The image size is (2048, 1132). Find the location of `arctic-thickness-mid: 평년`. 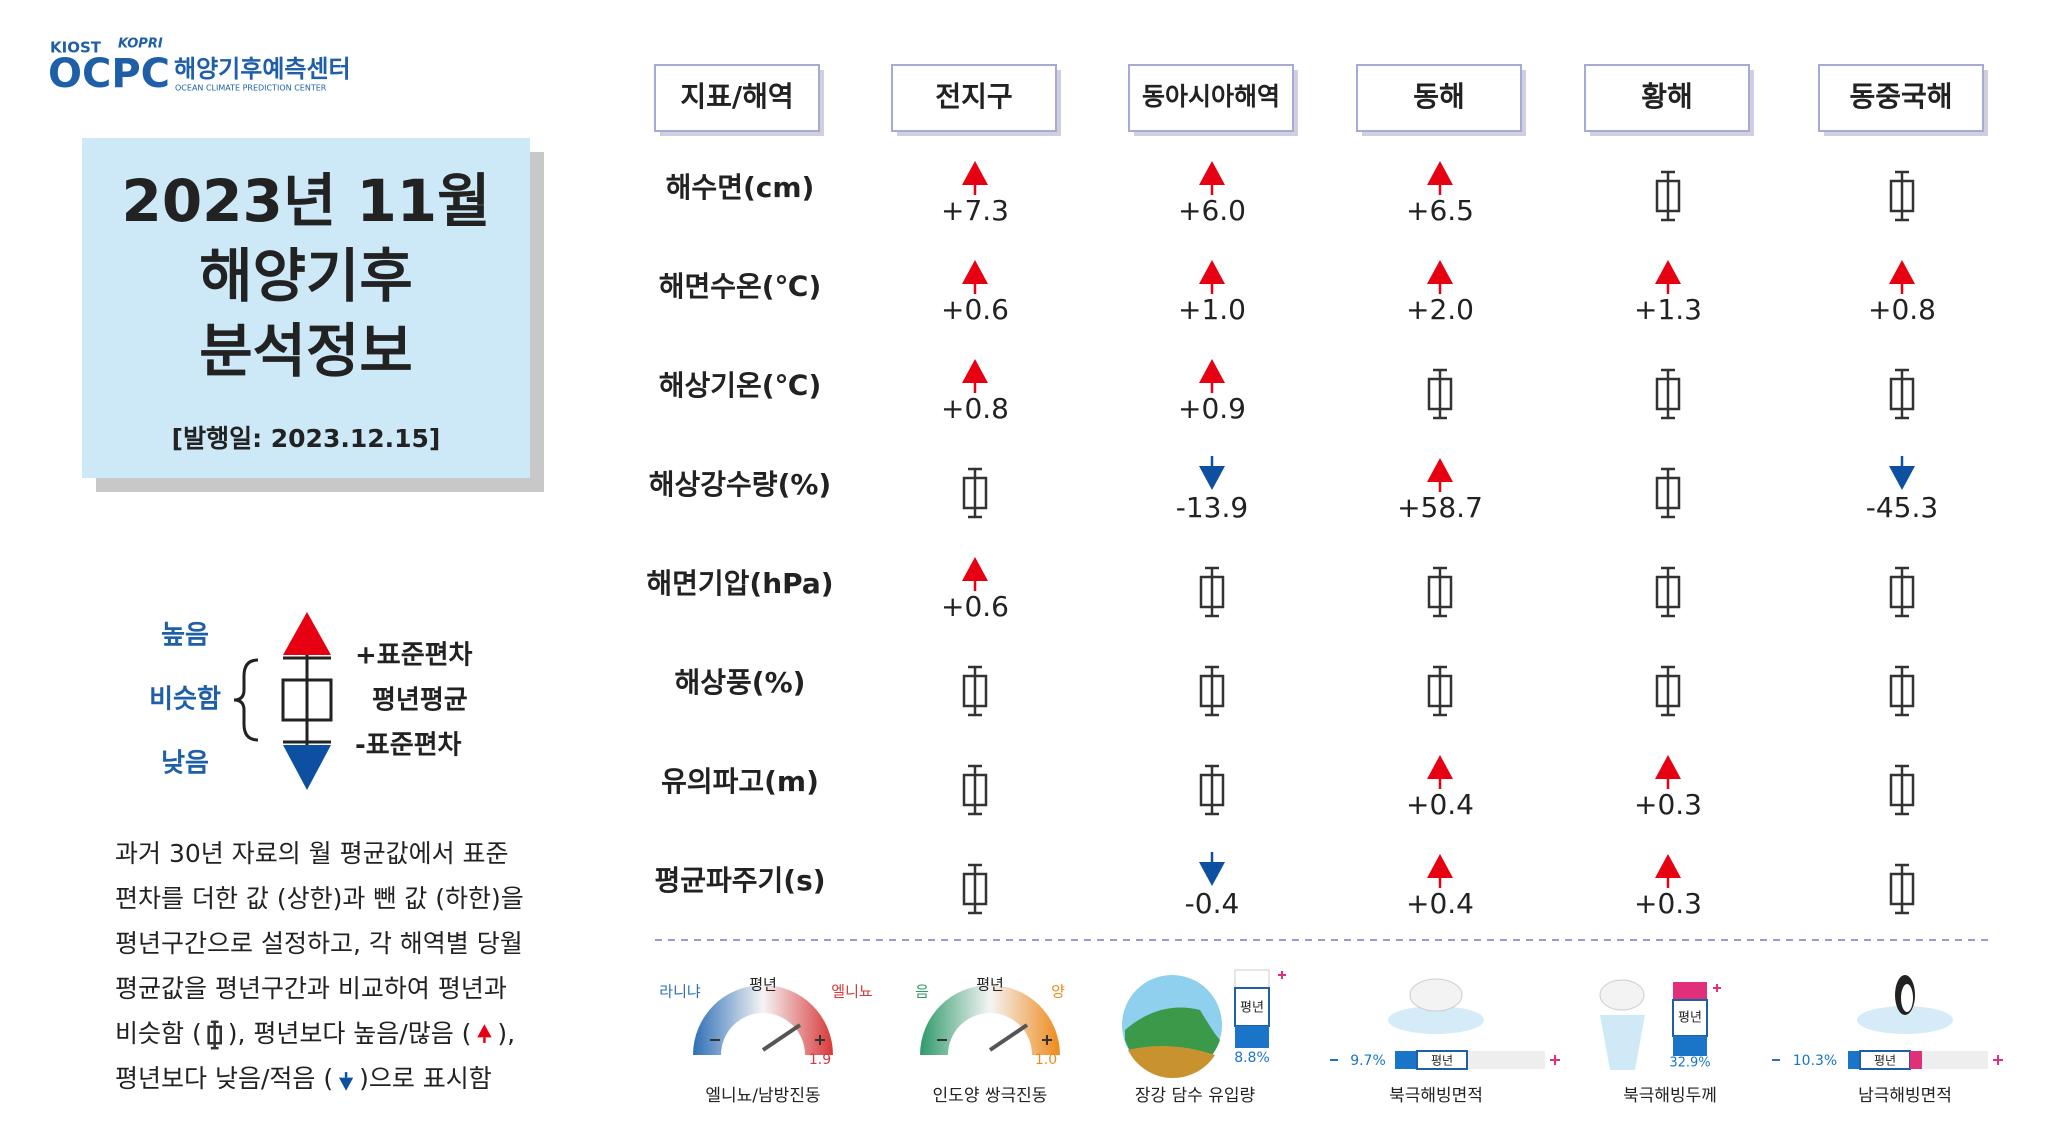

arctic-thickness-mid: 평년 is located at coordinates (1690, 1018).